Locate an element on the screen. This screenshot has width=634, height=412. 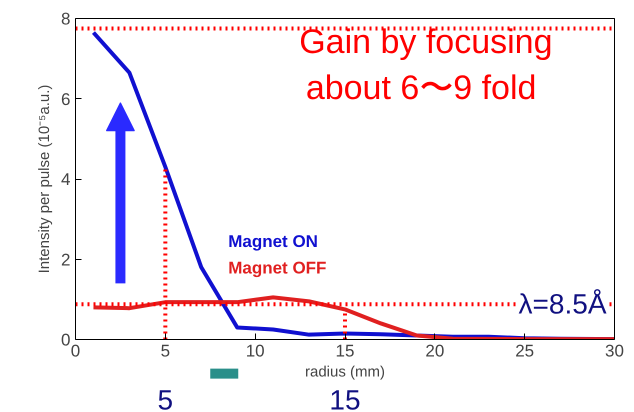
y-tick-label: 4 is located at coordinates (66, 179).